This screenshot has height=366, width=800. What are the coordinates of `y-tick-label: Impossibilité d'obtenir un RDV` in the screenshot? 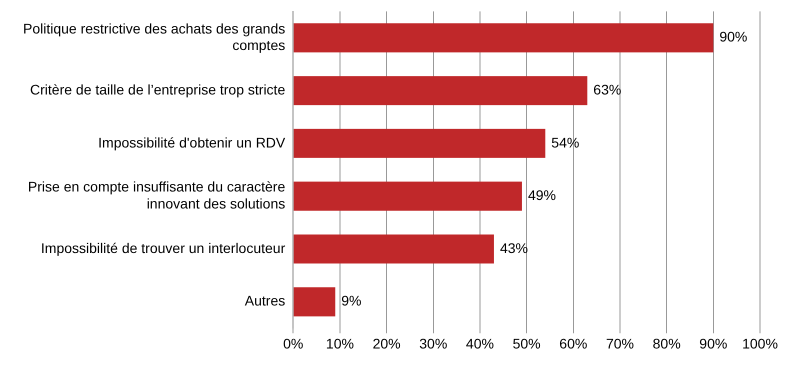 It's located at (192, 142).